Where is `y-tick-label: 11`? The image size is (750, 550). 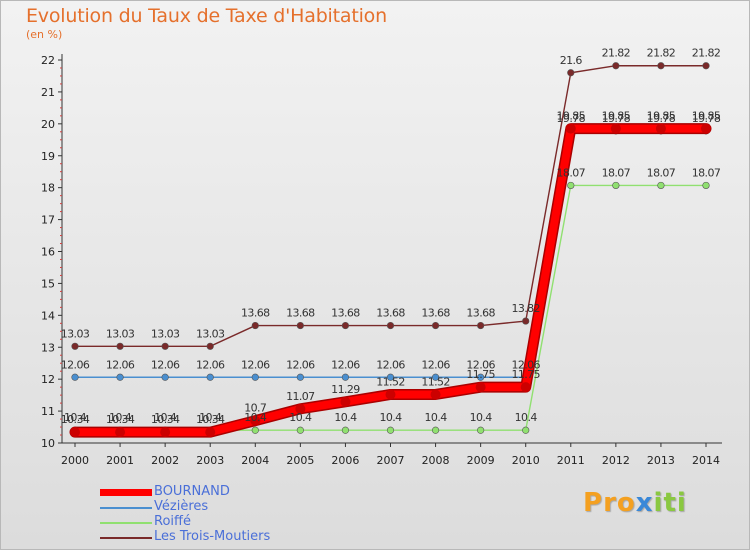 y-tick-label: 11 is located at coordinates (48, 411).